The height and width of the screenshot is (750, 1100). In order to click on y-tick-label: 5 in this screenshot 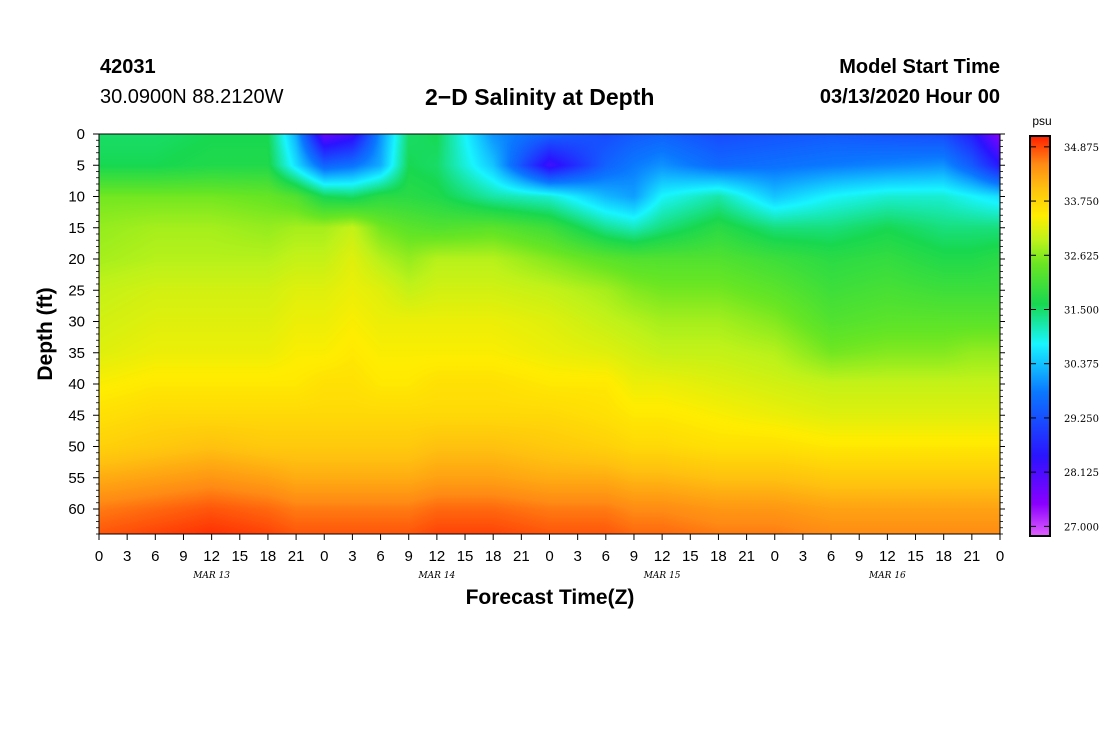, I will do `click(81, 165)`.